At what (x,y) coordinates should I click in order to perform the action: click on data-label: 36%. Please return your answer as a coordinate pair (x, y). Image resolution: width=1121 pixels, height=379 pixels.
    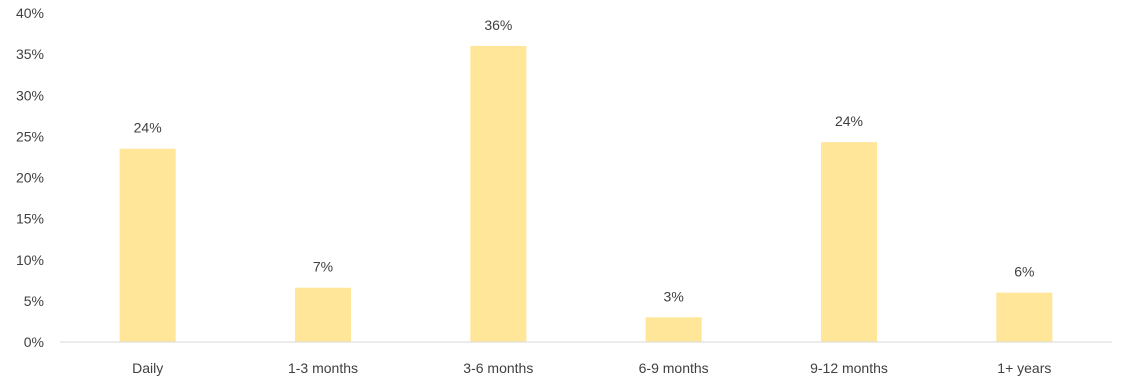
    Looking at the image, I should click on (498, 25).